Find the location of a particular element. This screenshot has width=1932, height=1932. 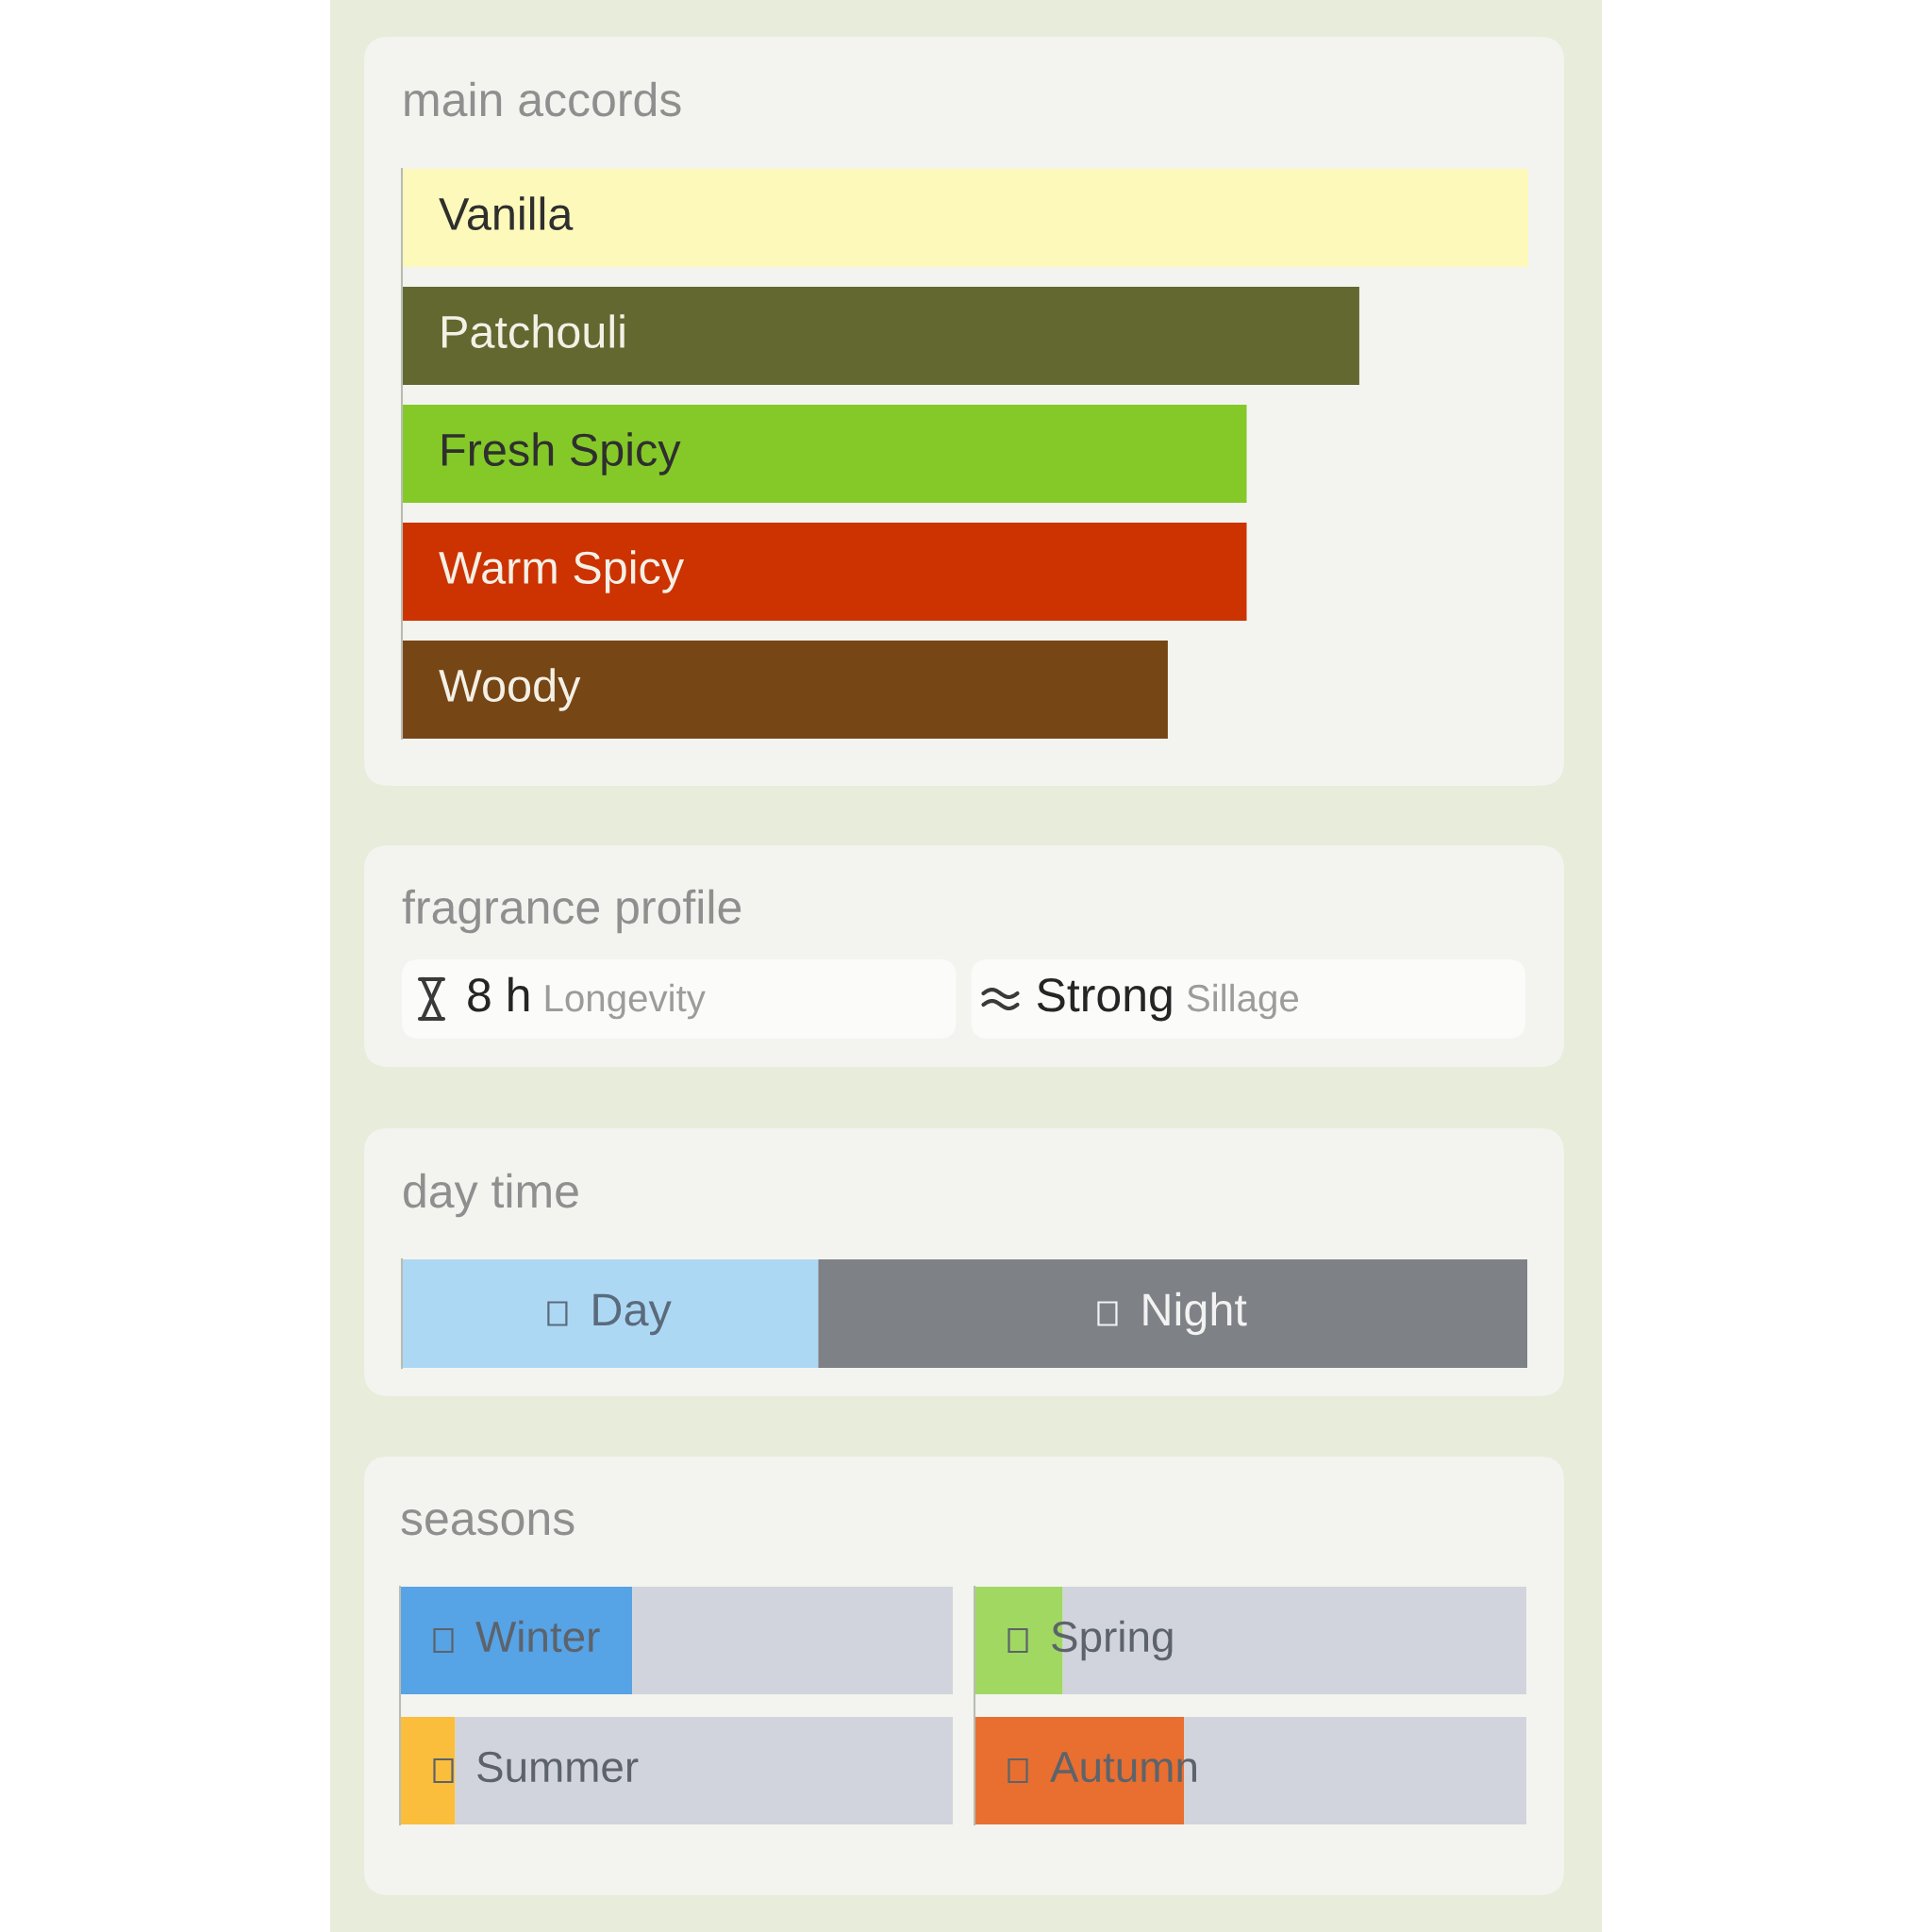

chart-title: day time is located at coordinates (491, 1196).